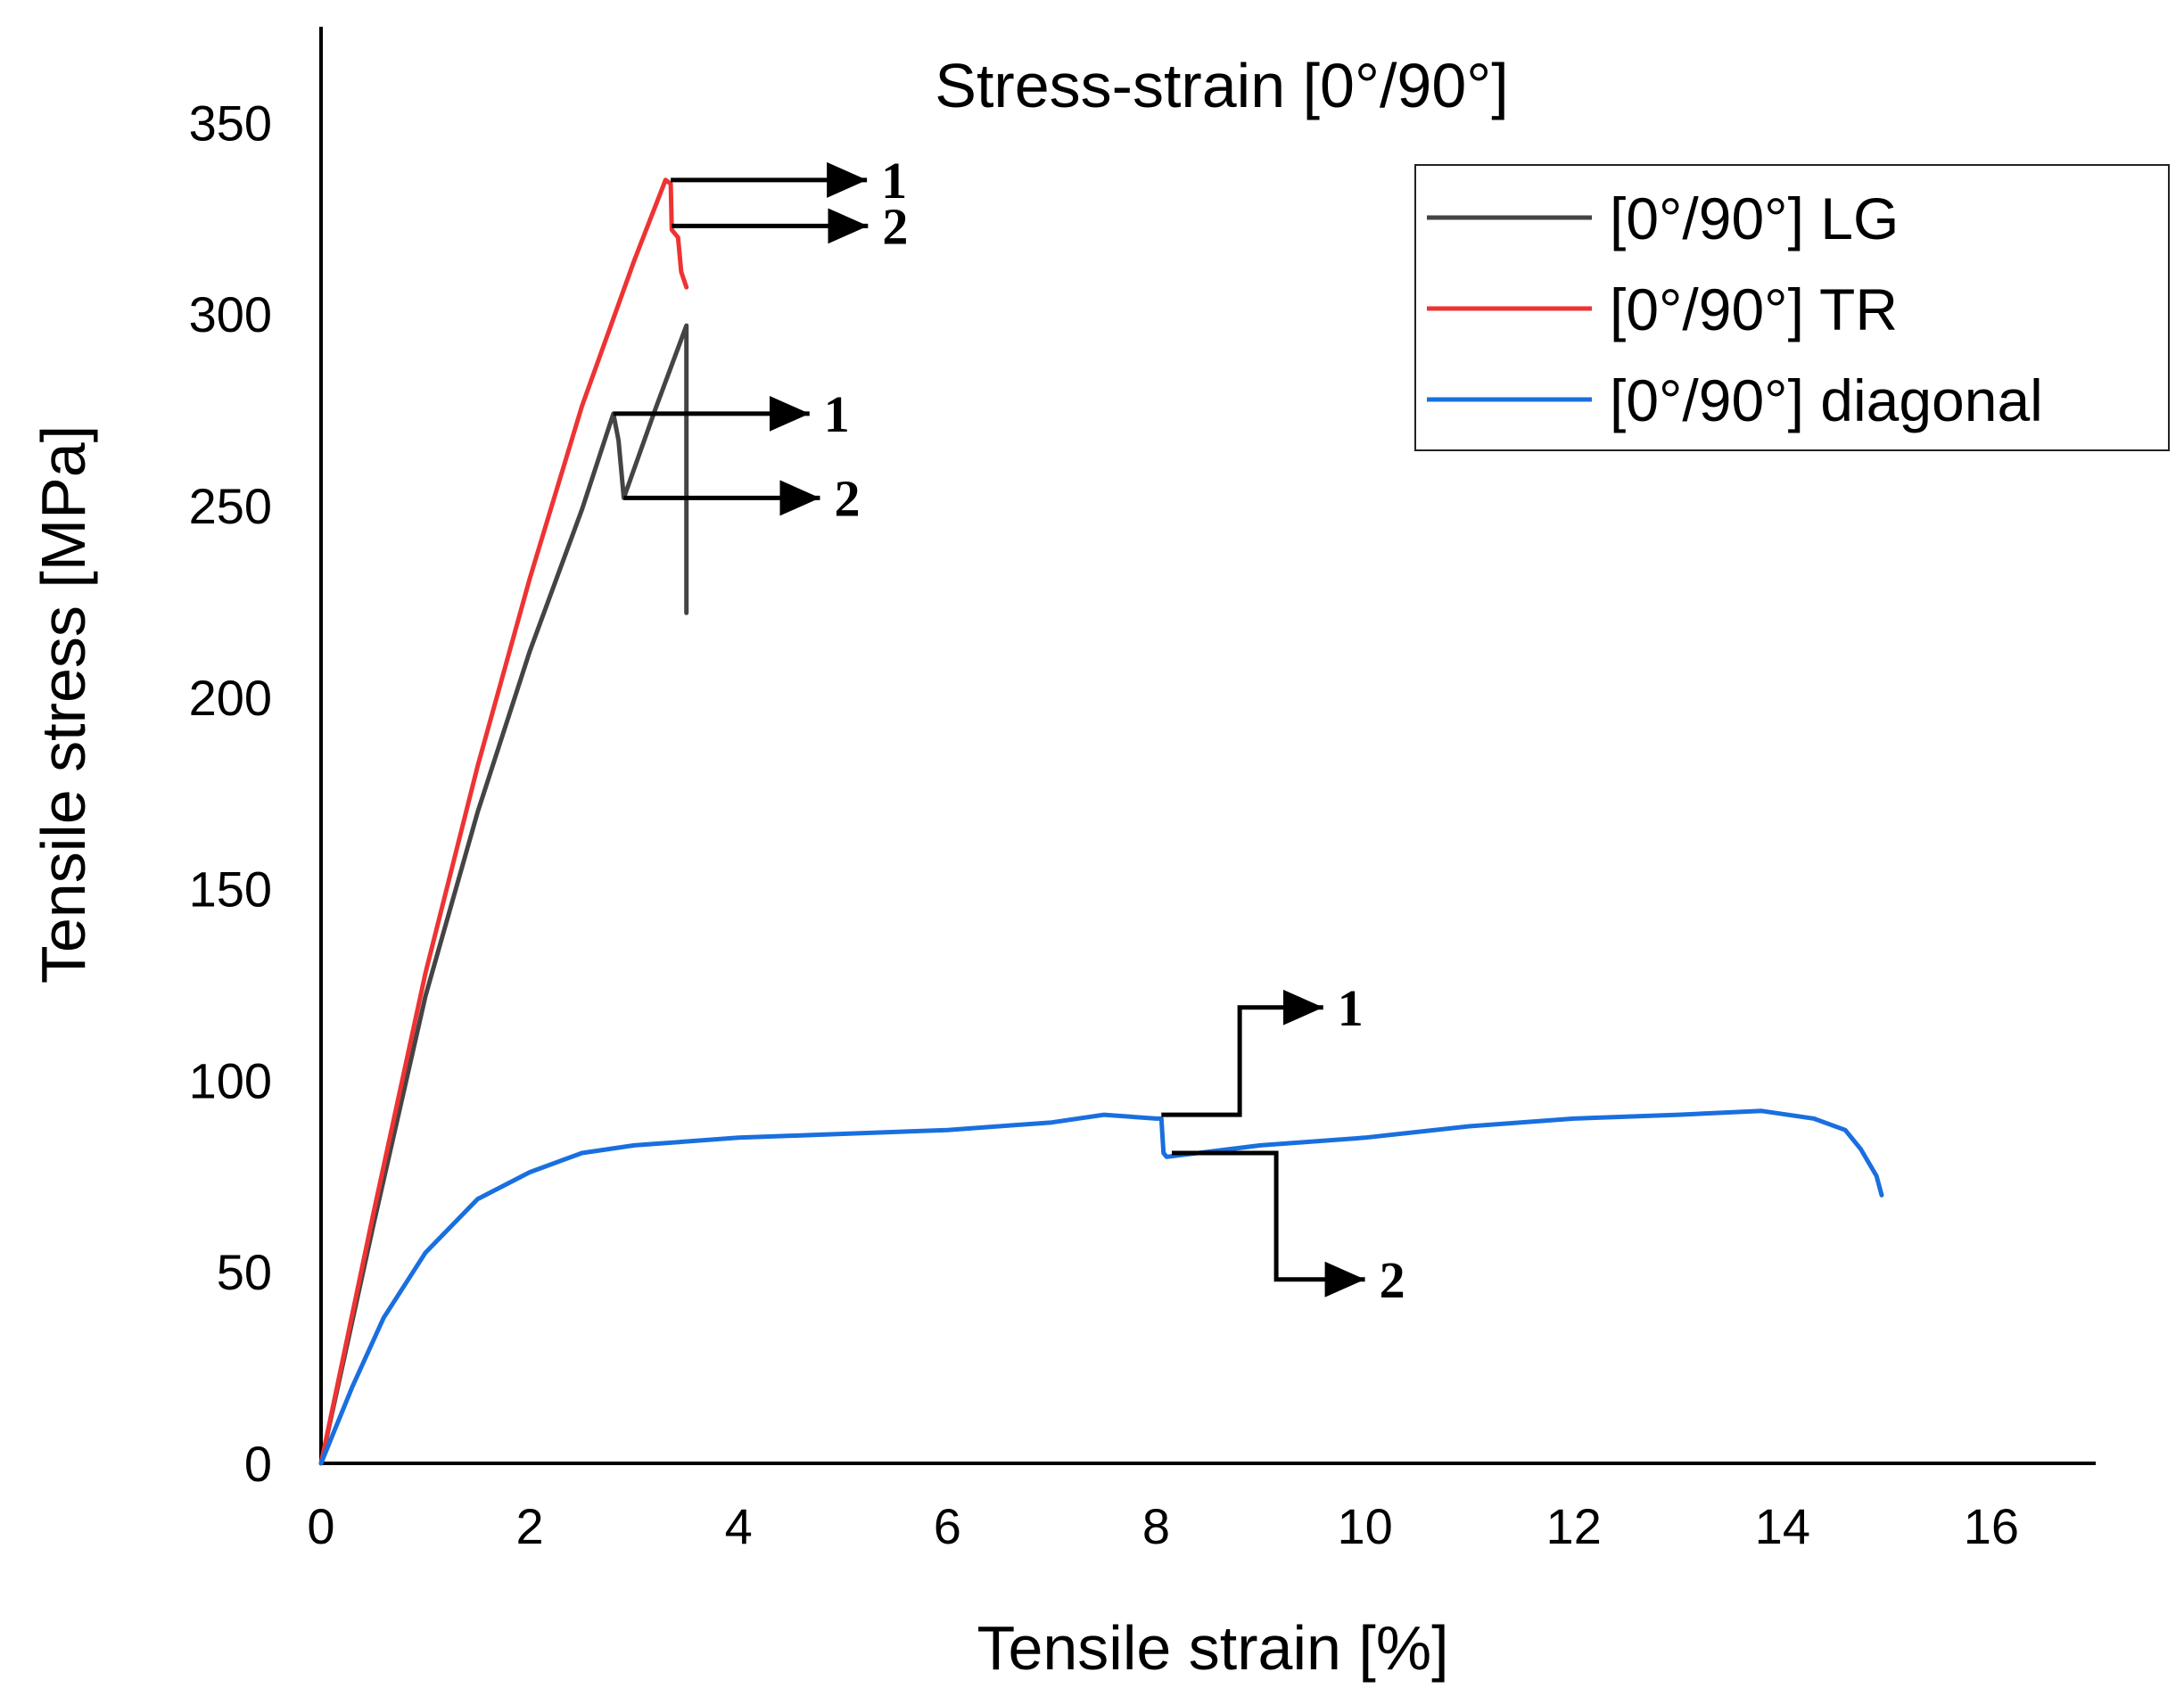 This screenshot has width=2184, height=1705. What do you see at coordinates (63, 704) in the screenshot?
I see `y-axis-title: Tensile stress [MPa]` at bounding box center [63, 704].